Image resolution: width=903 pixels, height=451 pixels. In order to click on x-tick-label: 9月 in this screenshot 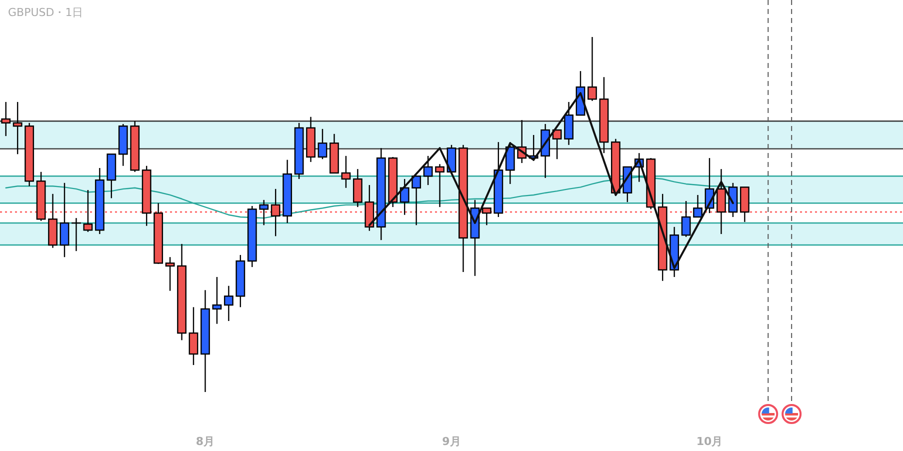, I will do `click(451, 441)`.